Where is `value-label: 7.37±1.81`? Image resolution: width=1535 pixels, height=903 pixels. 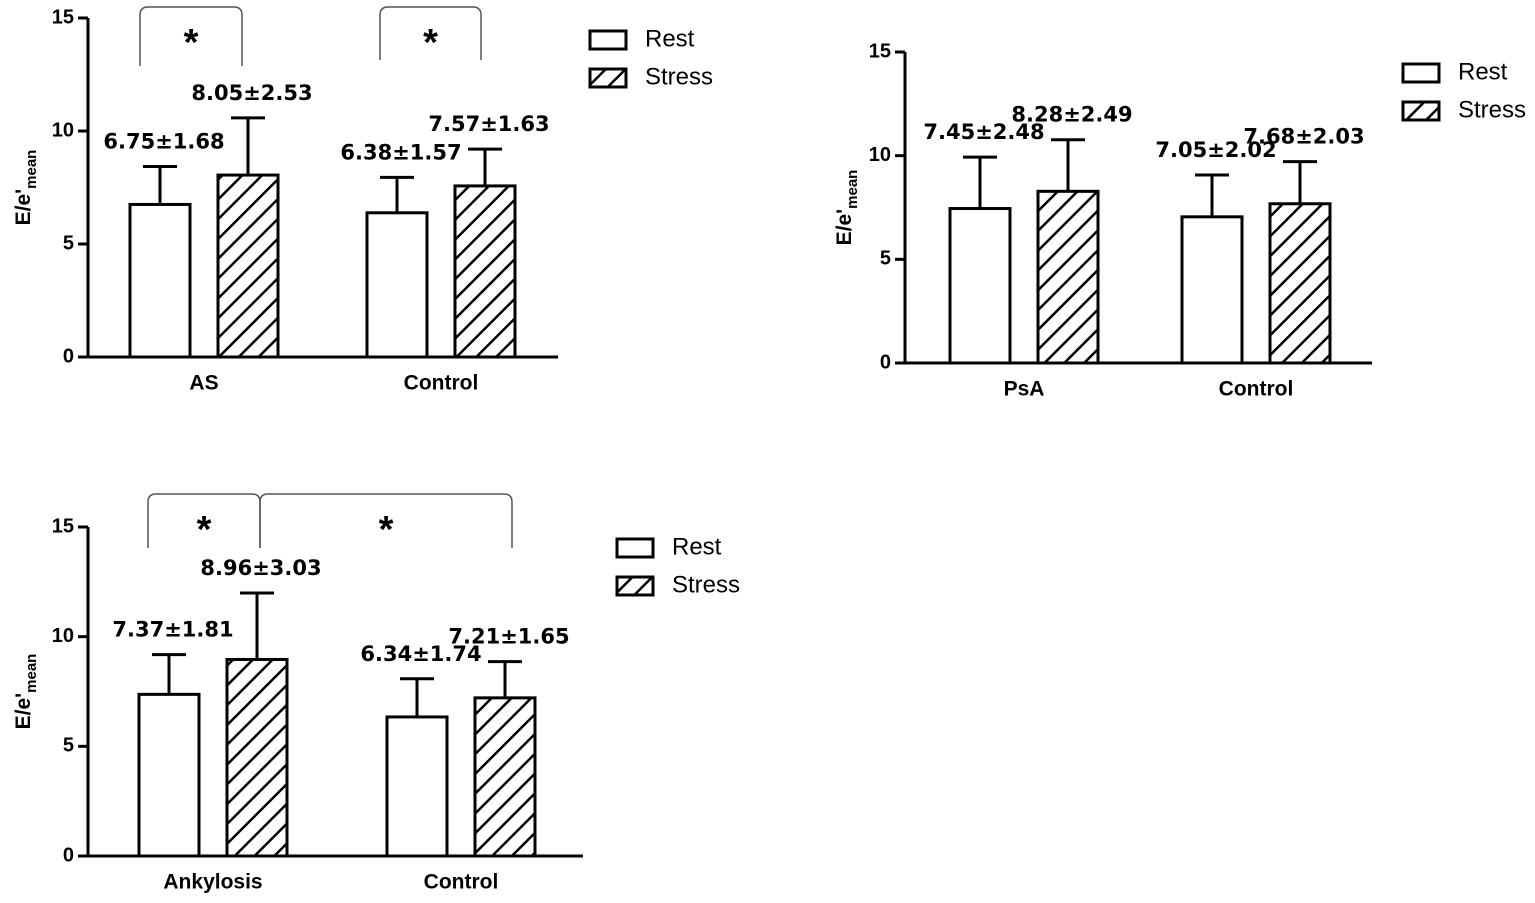 value-label: 7.37±1.81 is located at coordinates (172, 630).